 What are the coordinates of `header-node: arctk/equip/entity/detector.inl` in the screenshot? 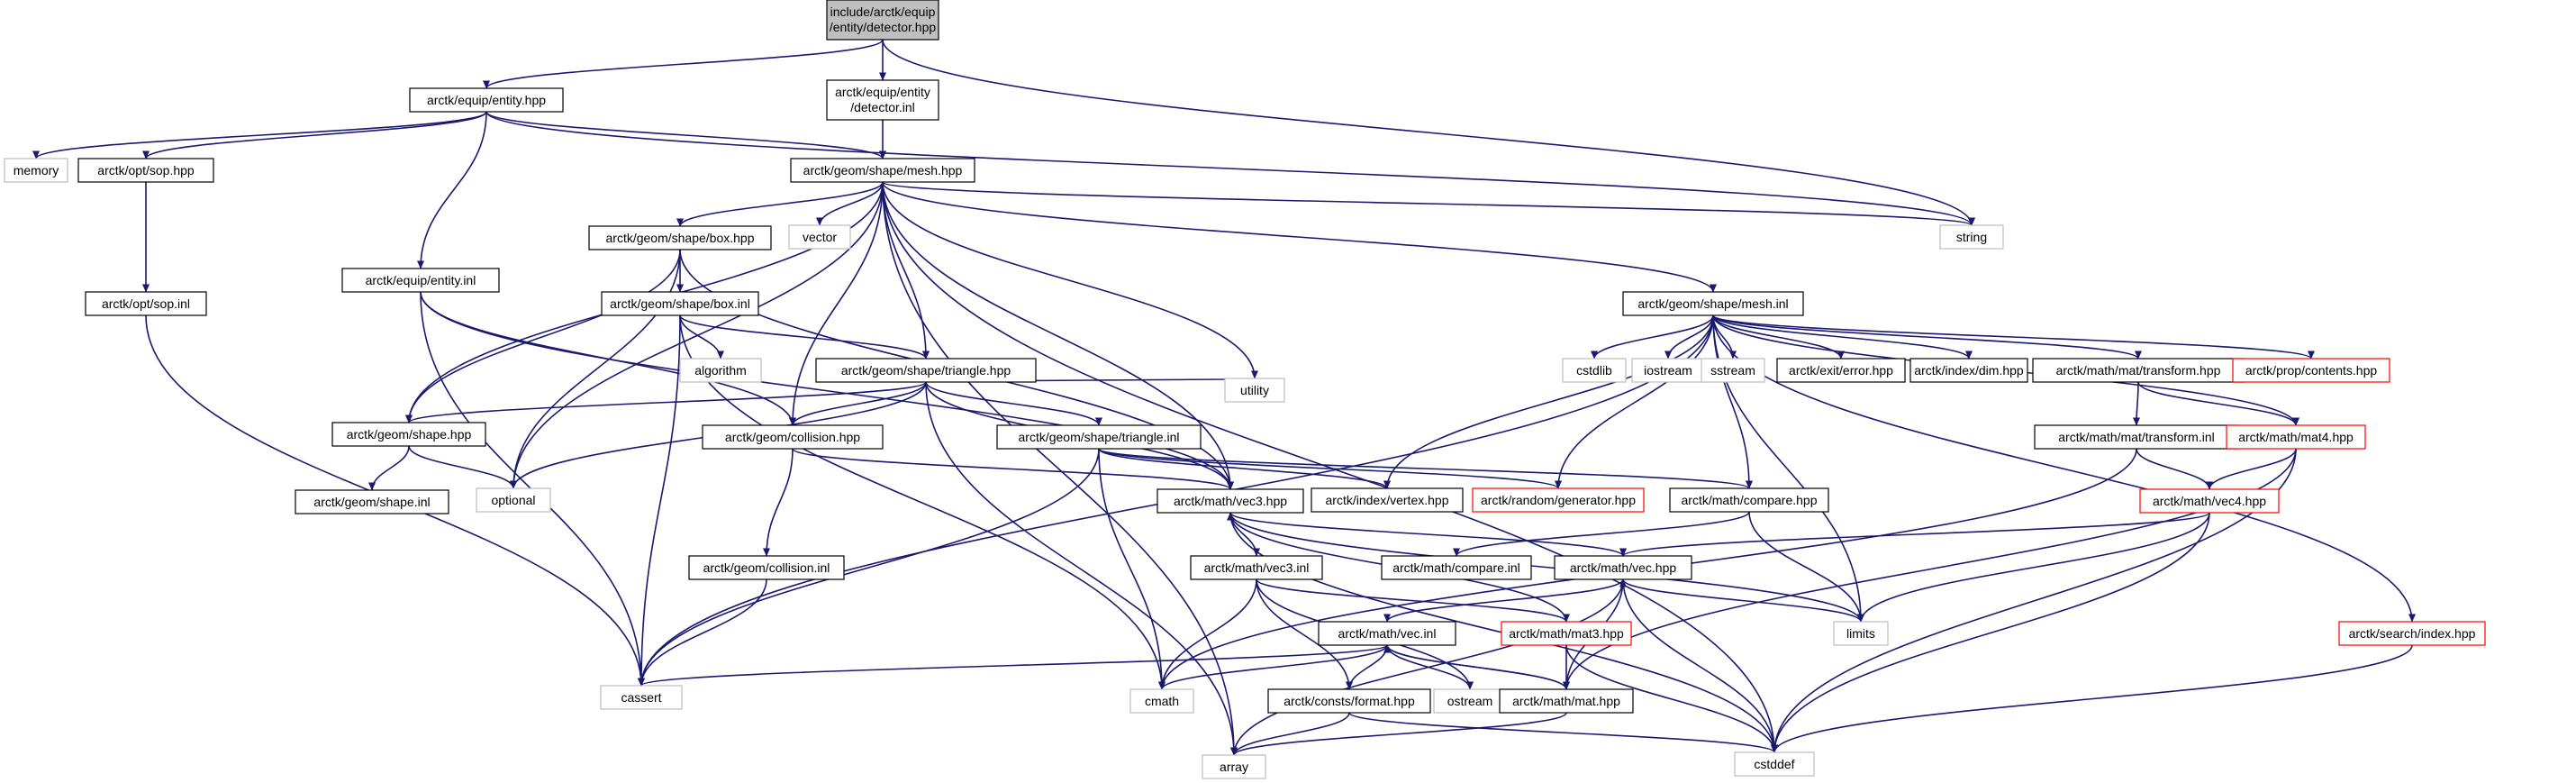 It's located at (882, 100).